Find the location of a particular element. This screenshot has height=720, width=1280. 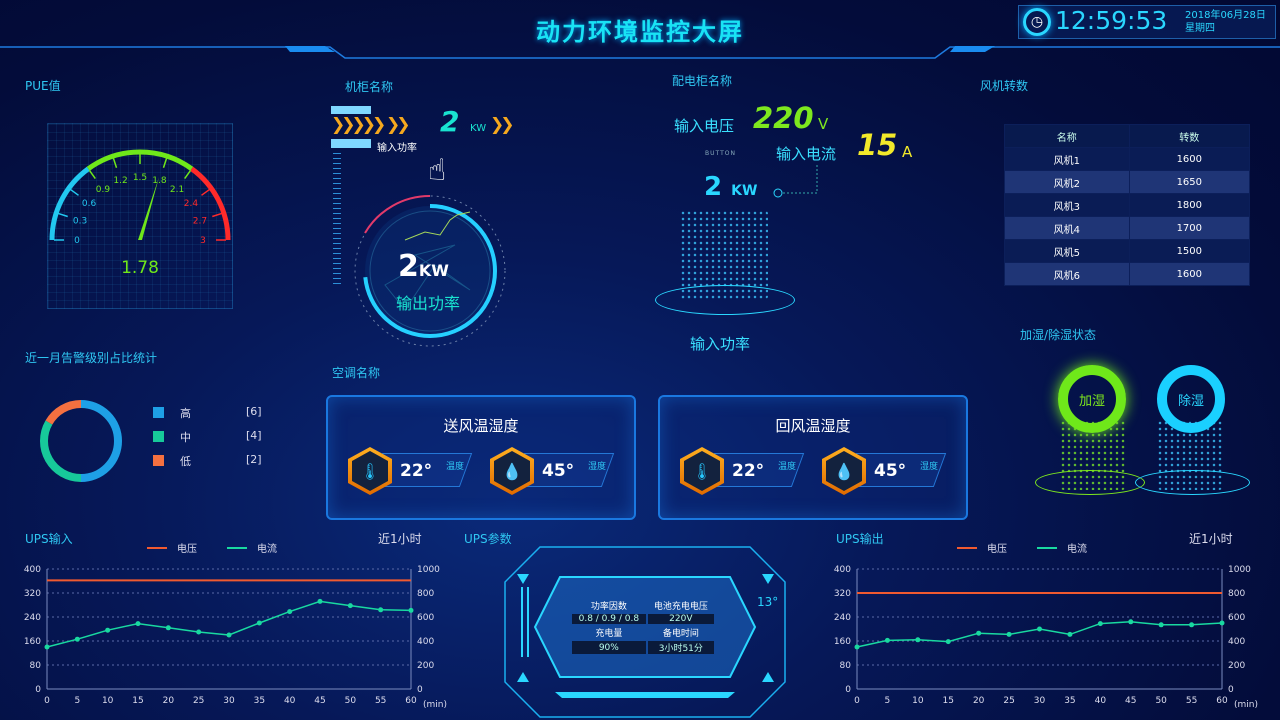

ups-input-title: UPS输入 is located at coordinates (49, 539).